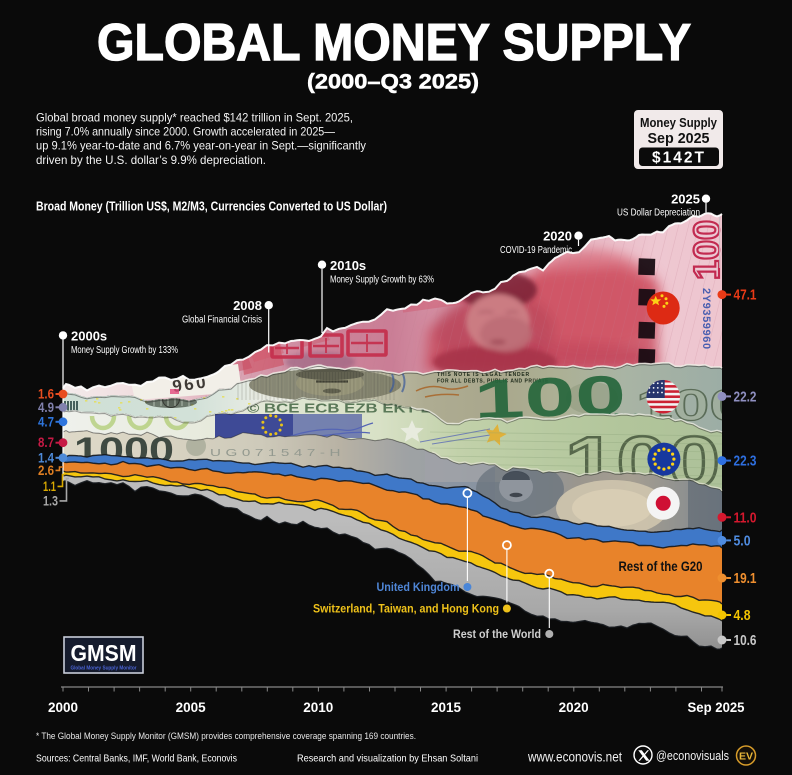 This screenshot has height=775, width=792. What do you see at coordinates (661, 566) in the screenshot?
I see `svg-text: Rest of the G20` at bounding box center [661, 566].